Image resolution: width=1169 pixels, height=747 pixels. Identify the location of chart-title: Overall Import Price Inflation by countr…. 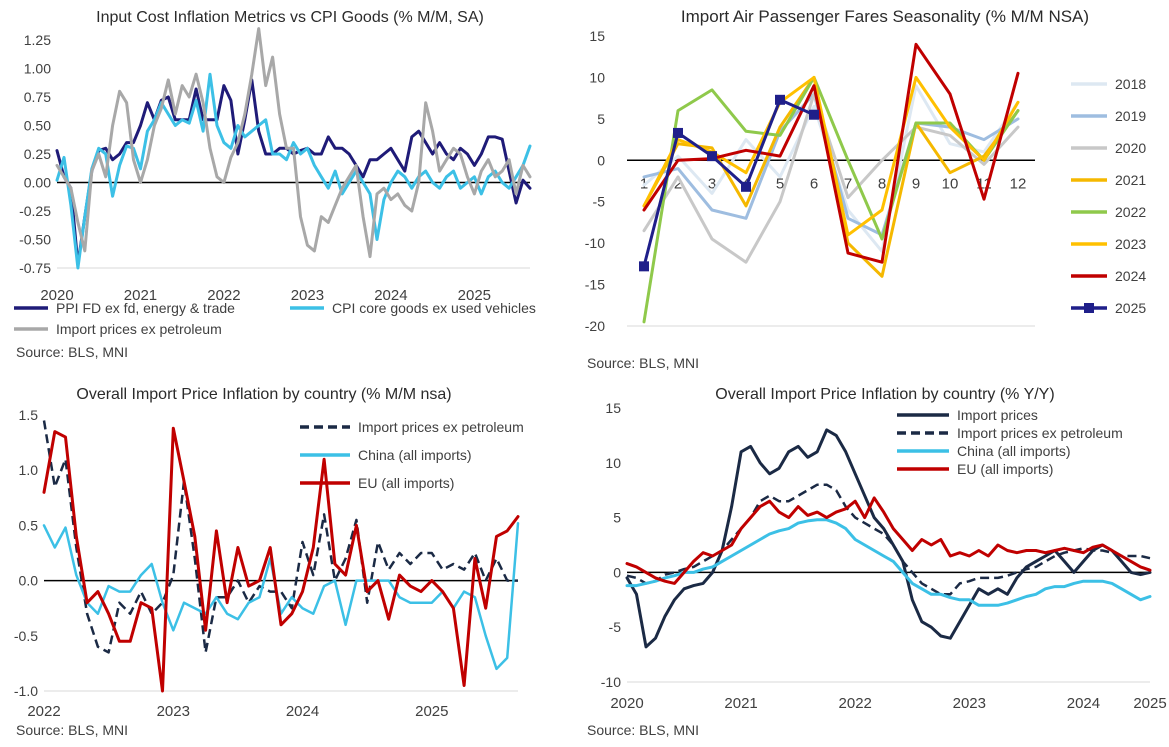
(263, 394).